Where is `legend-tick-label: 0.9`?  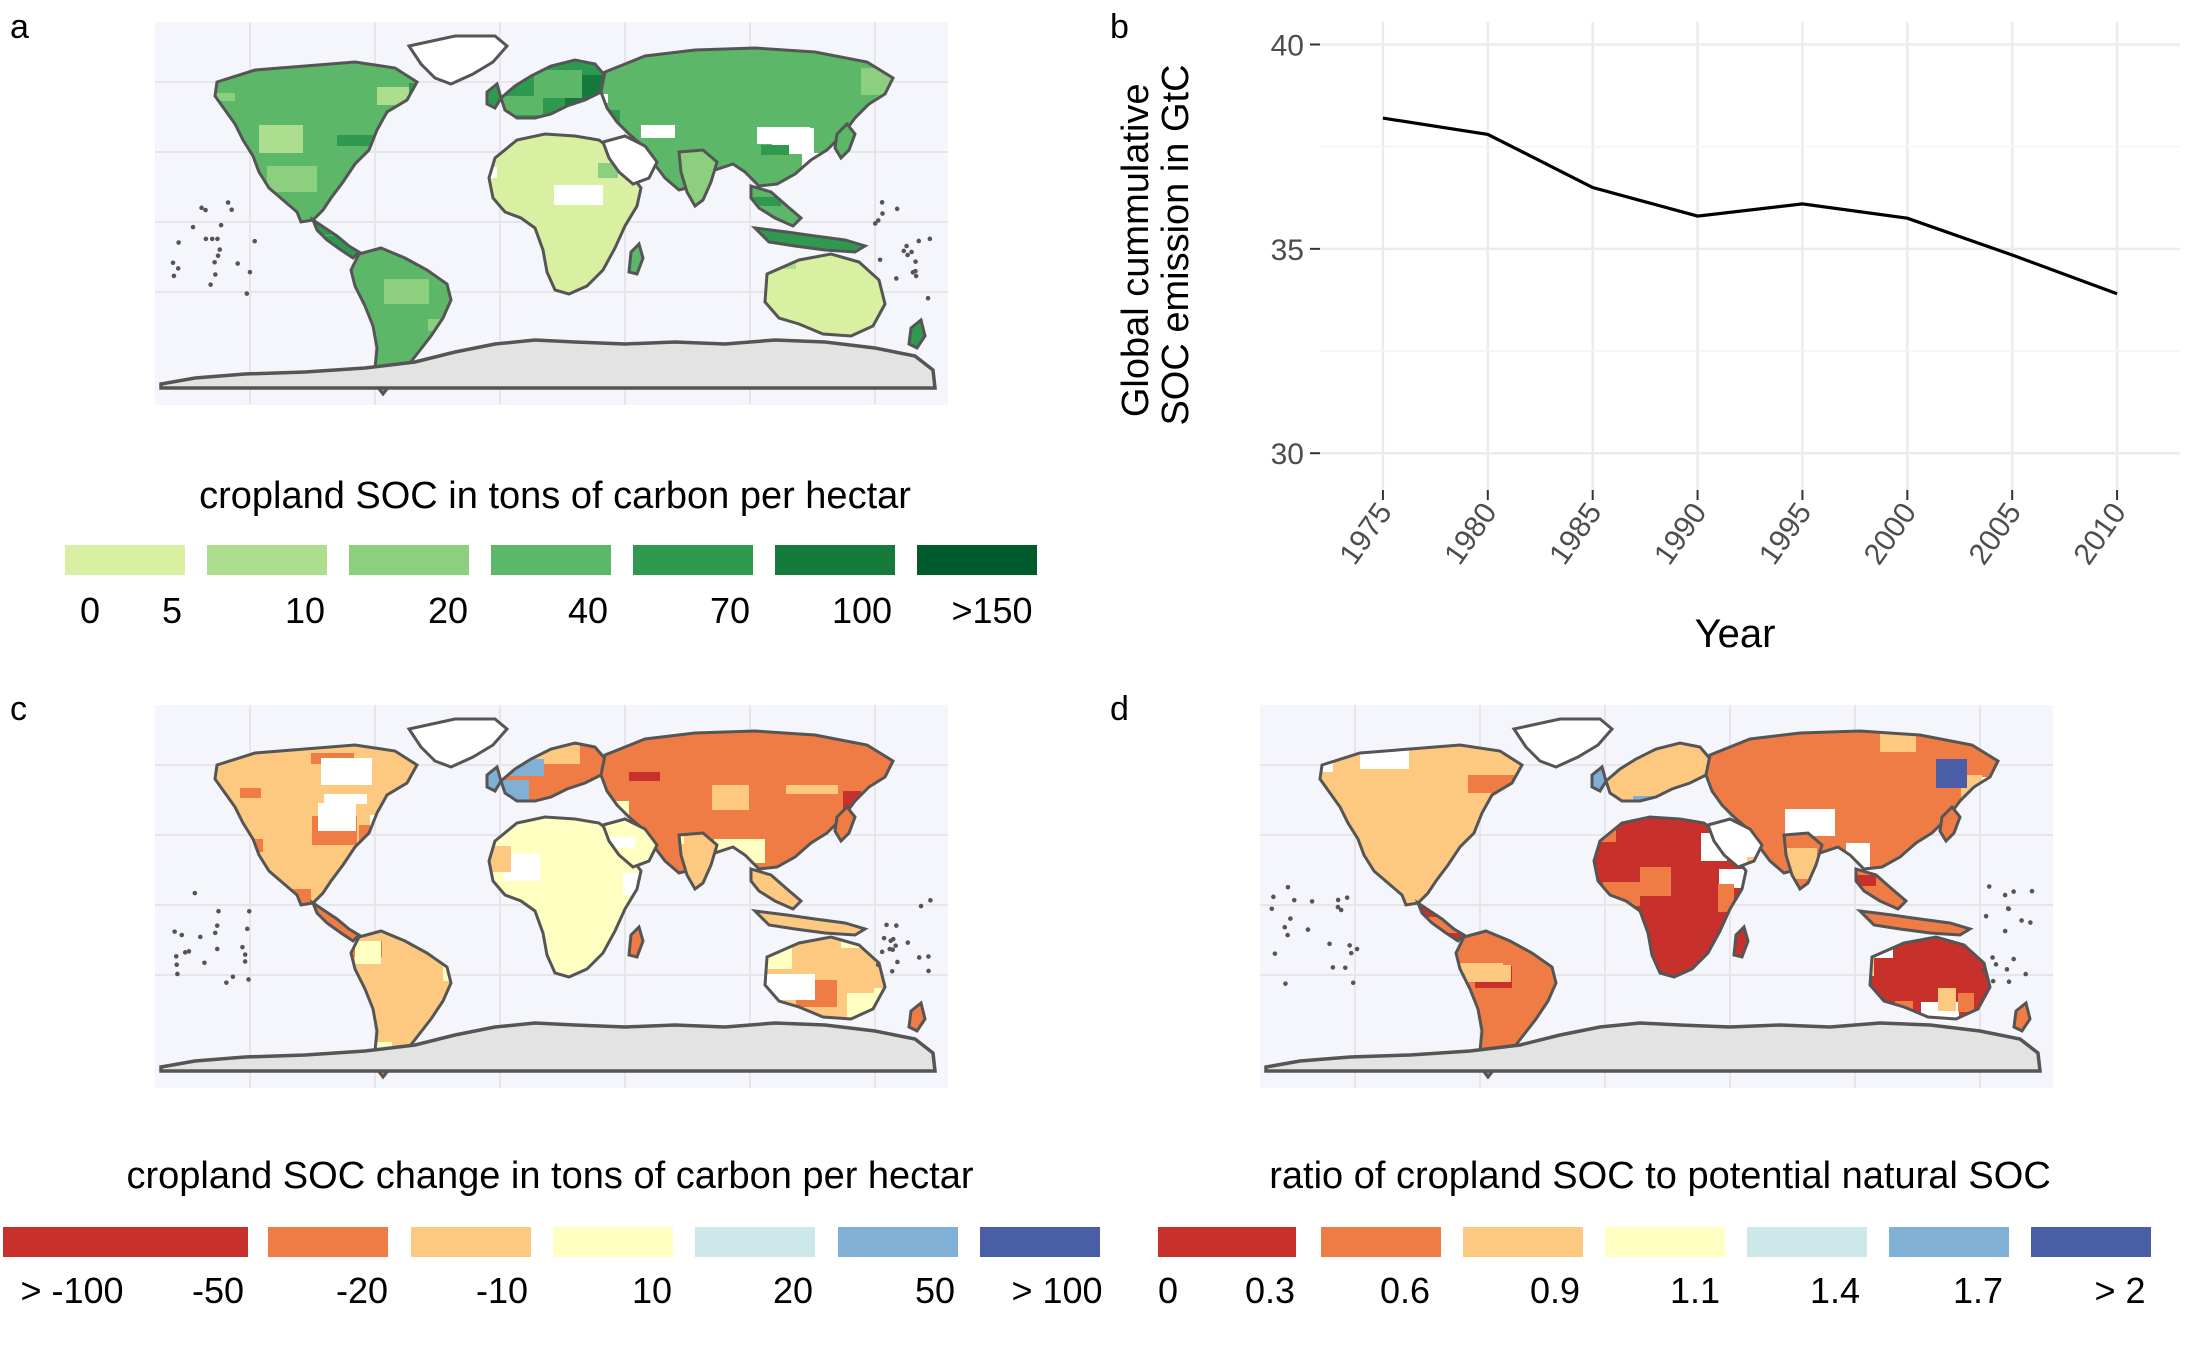 legend-tick-label: 0.9 is located at coordinates (1555, 1290).